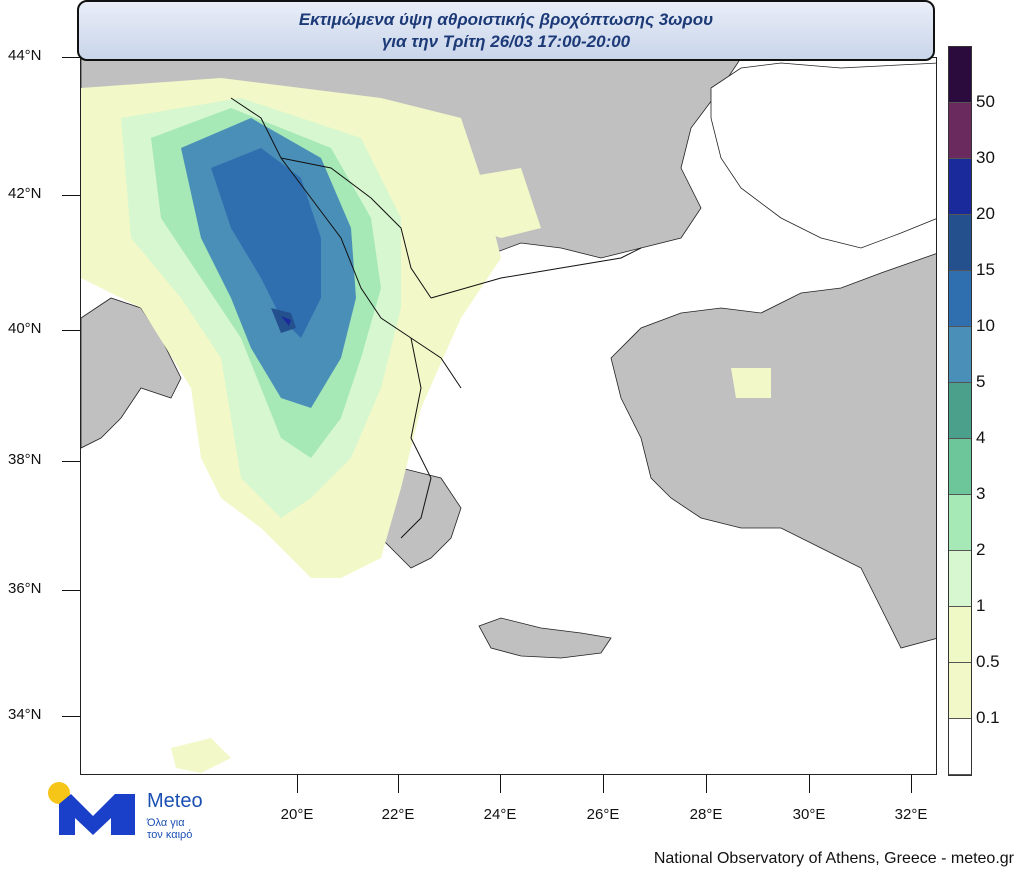 Image resolution: width=1024 pixels, height=872 pixels. I want to click on lon-label: 32°E, so click(911, 814).